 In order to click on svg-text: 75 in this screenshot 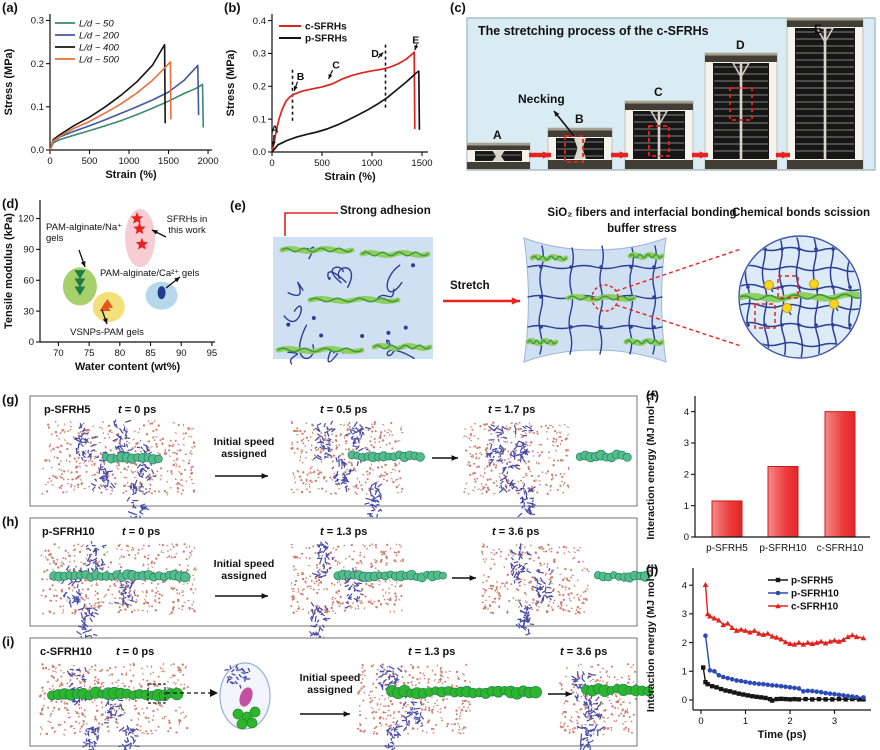, I will do `click(89, 353)`.